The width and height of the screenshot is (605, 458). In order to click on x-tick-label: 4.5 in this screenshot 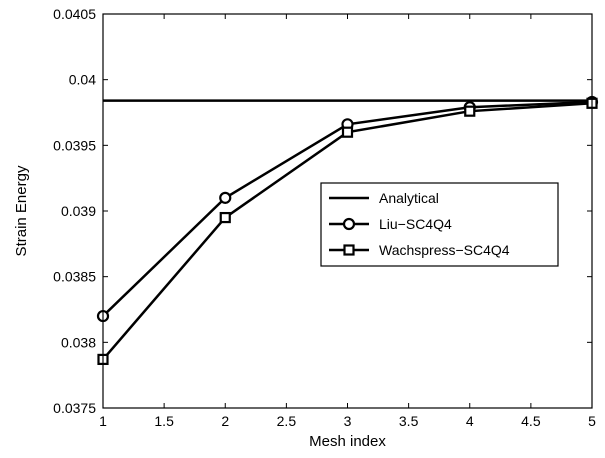, I will do `click(531, 421)`.